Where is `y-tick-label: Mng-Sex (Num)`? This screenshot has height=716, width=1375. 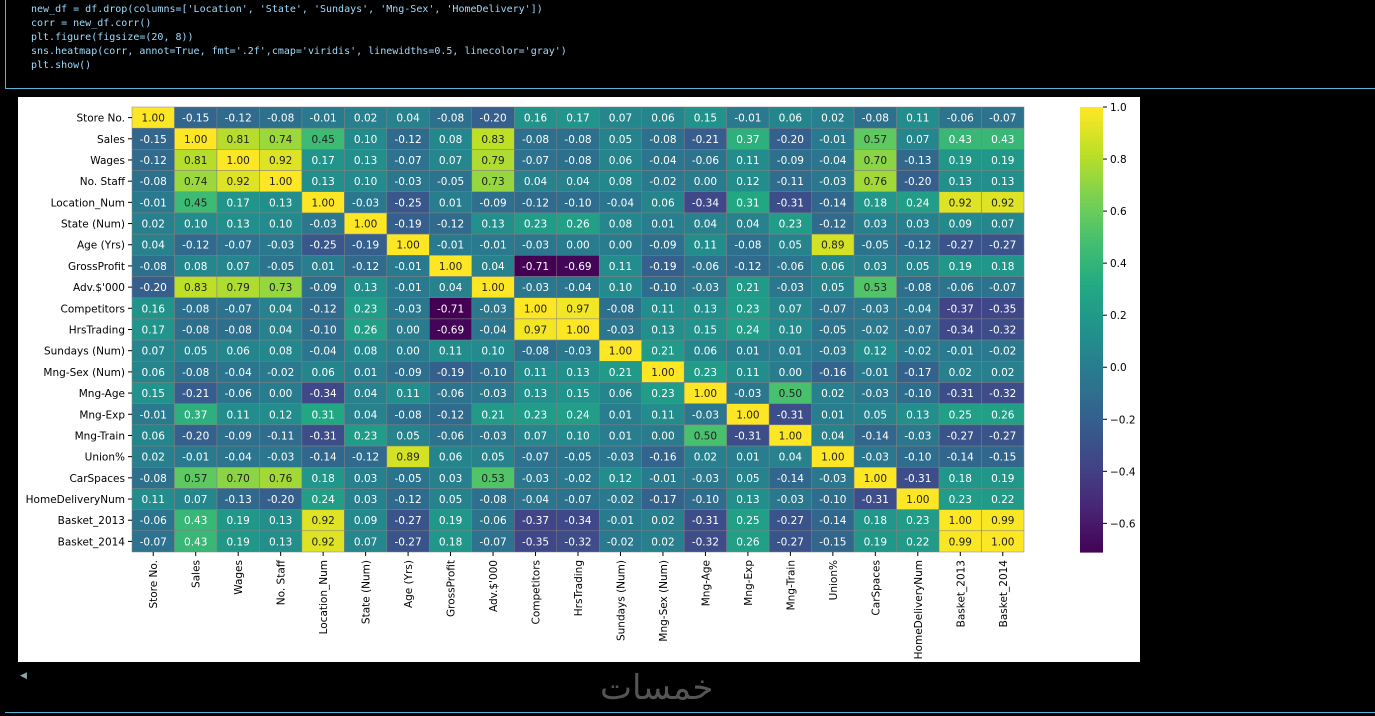 y-tick-label: Mng-Sex (Num) is located at coordinates (84, 373).